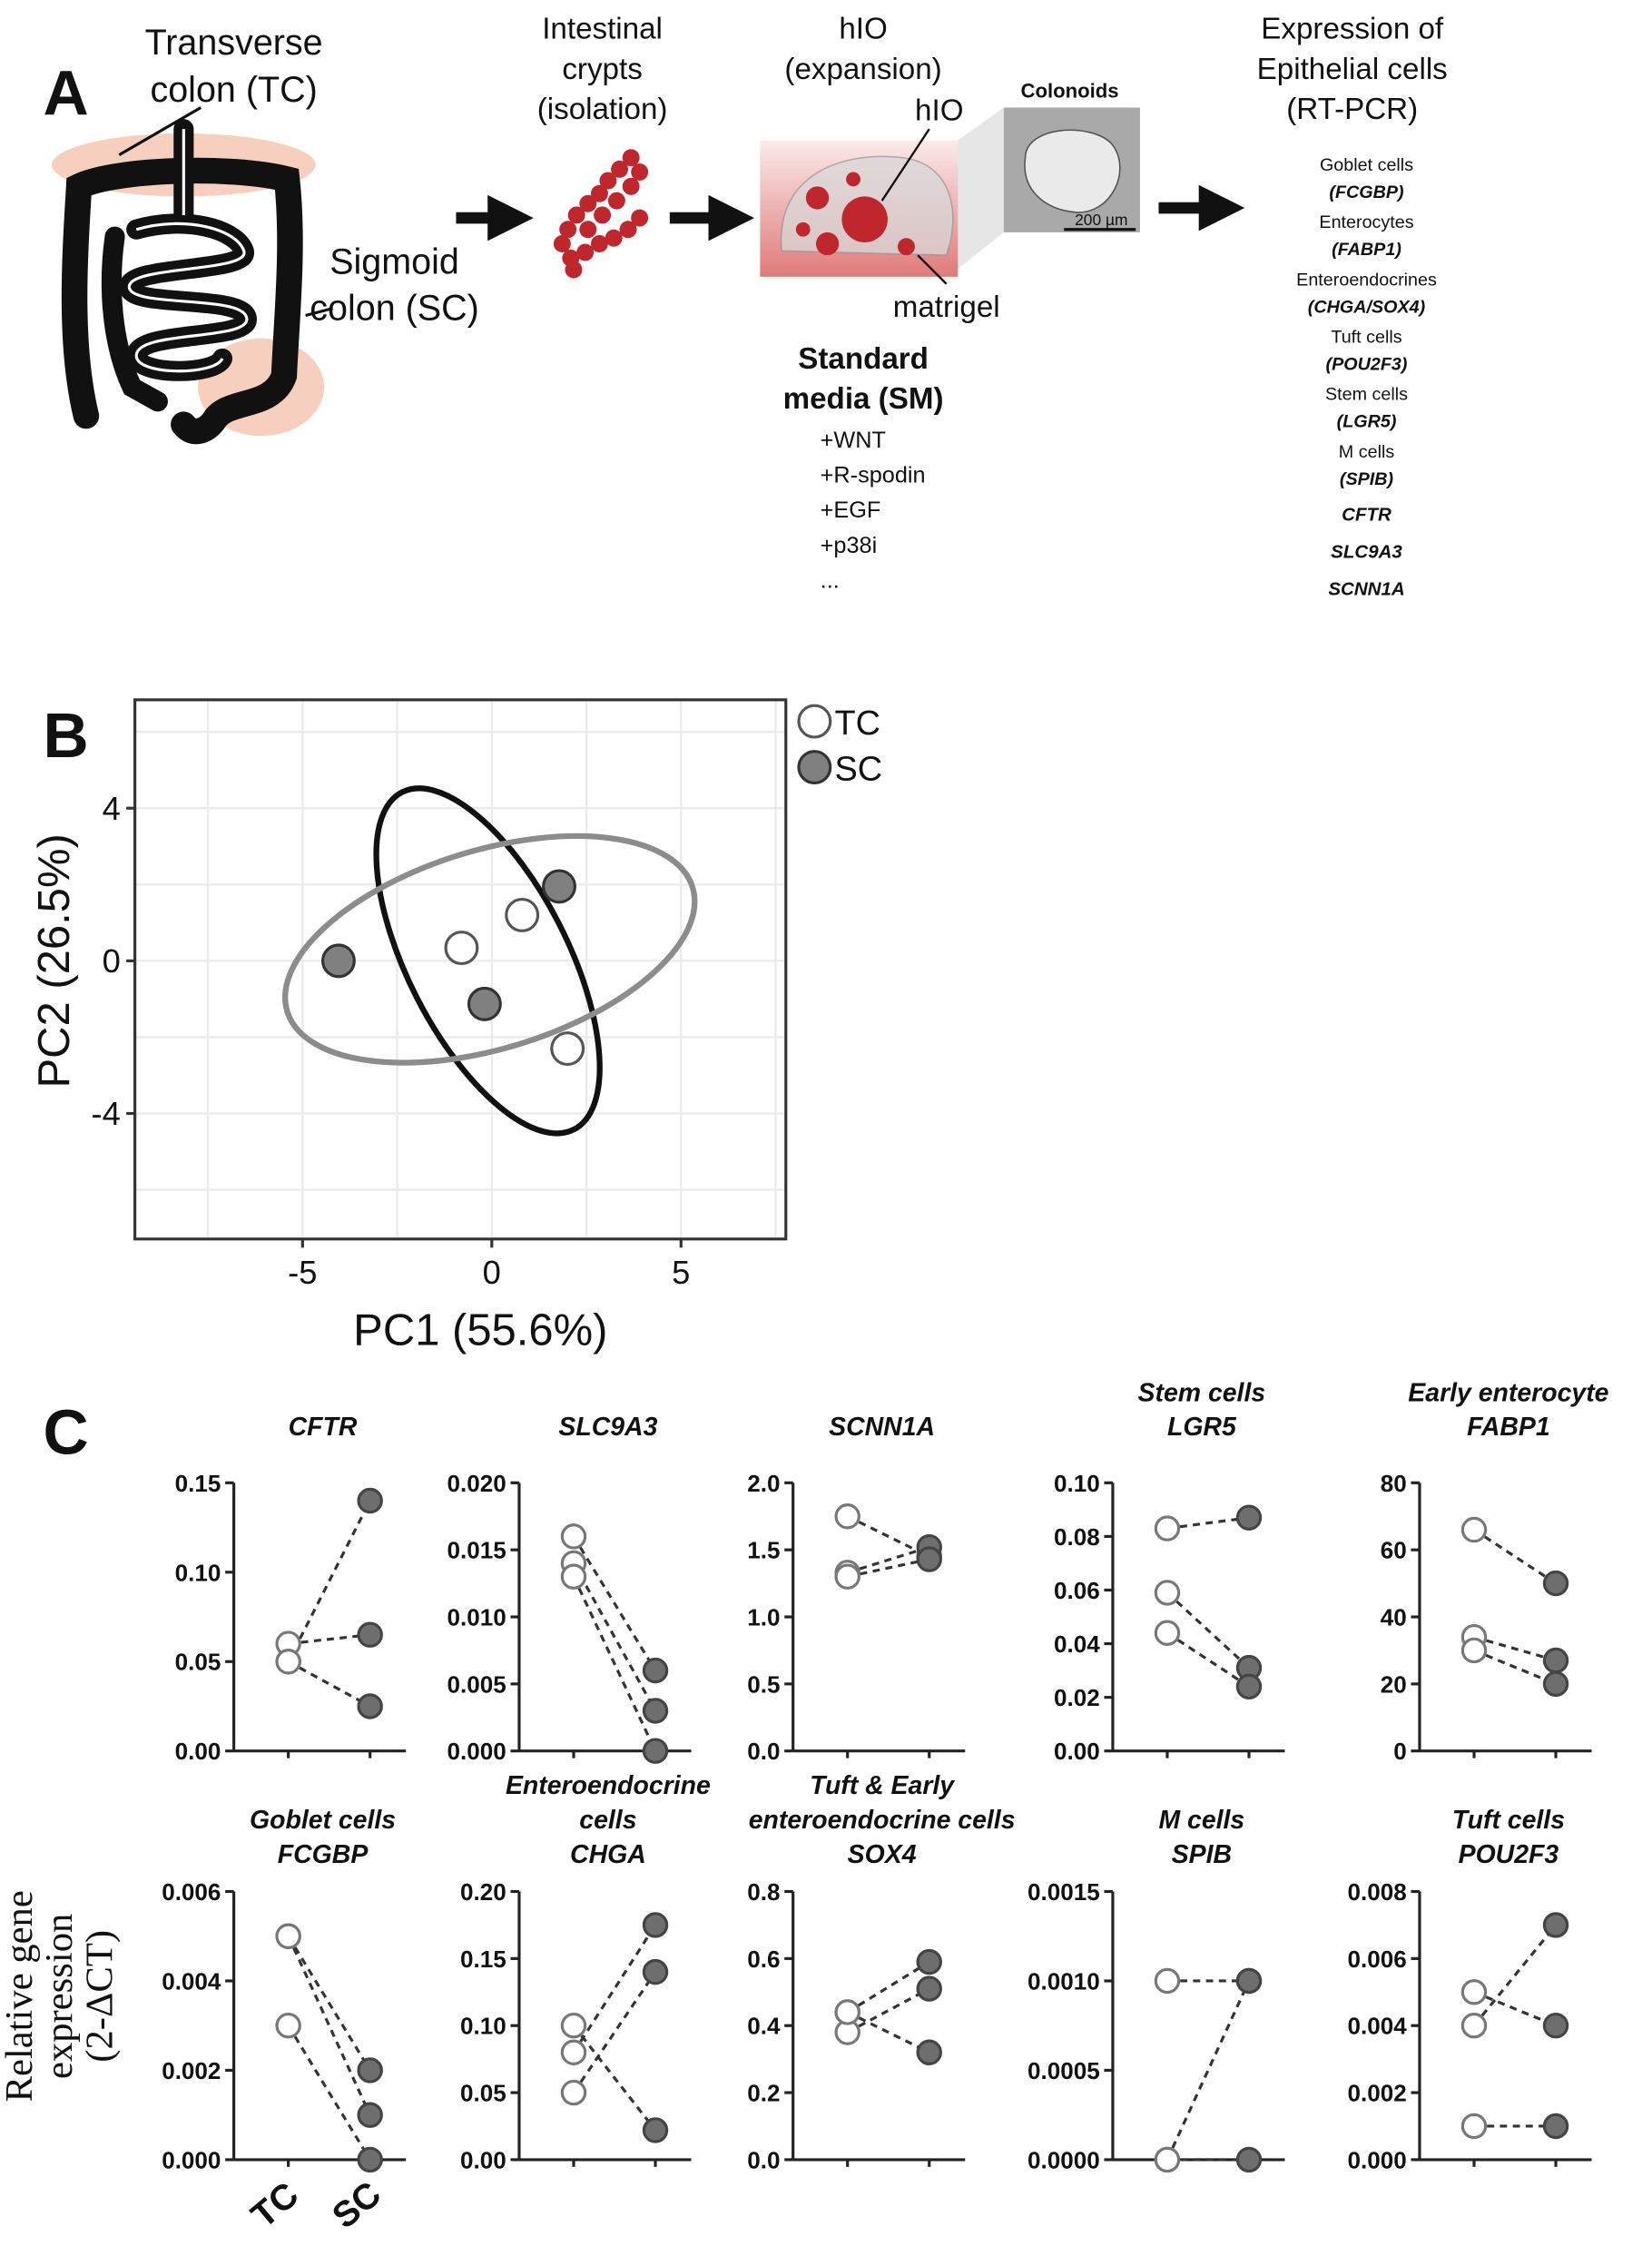 This screenshot has width=1652, height=2256. What do you see at coordinates (1377, 1959) in the screenshot?
I see `y-tick-label: 0.006` at bounding box center [1377, 1959].